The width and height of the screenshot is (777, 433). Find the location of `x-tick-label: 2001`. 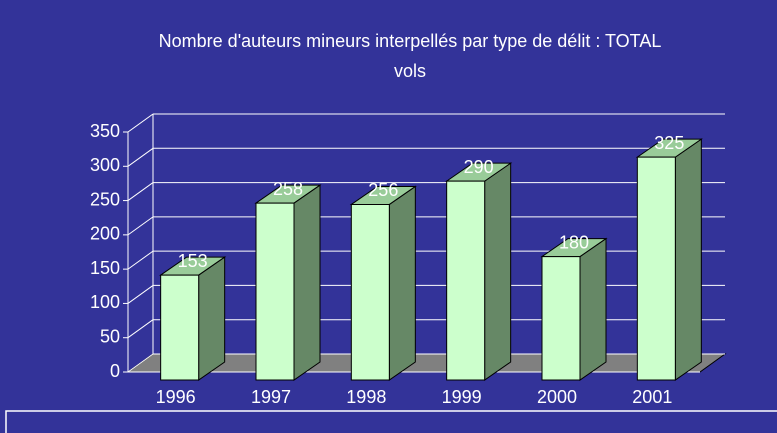

x-tick-label: 2001 is located at coordinates (652, 397).